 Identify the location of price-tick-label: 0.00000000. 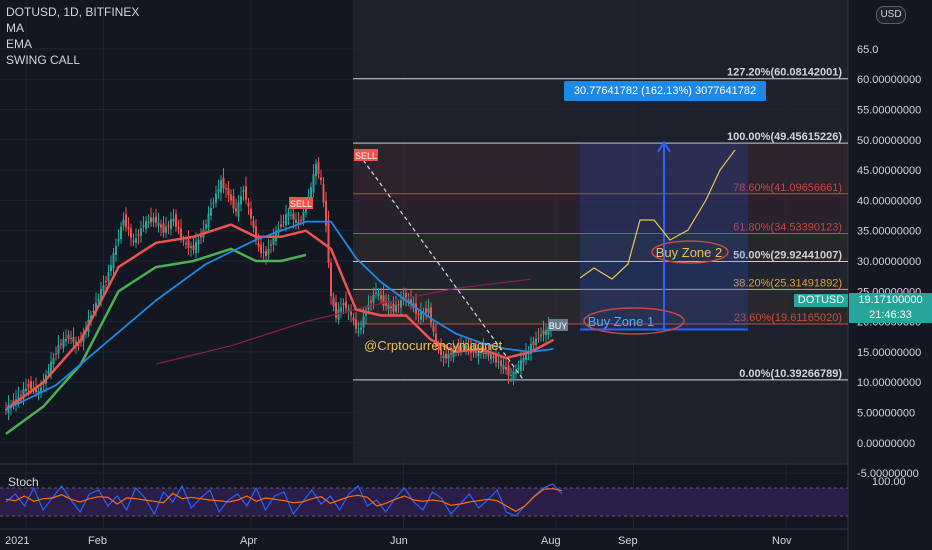
(886, 444).